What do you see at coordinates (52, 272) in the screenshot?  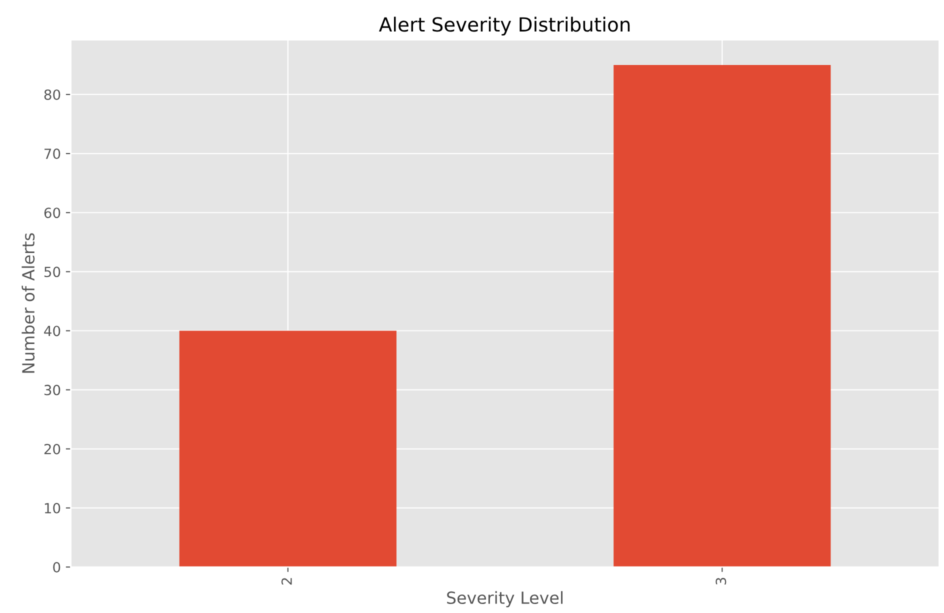 I see `y-tick-label: 50` at bounding box center [52, 272].